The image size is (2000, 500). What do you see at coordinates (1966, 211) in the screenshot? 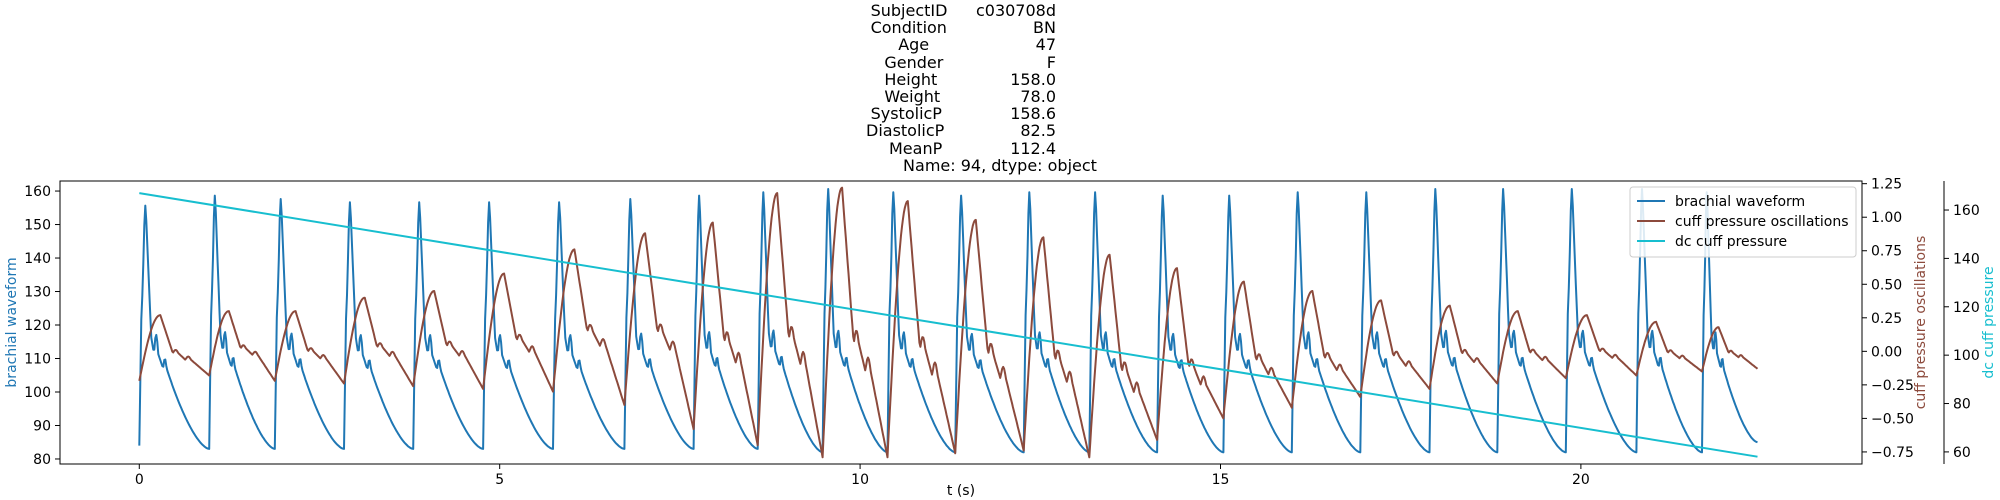
I see `right2-y-tick-label: 160` at bounding box center [1966, 211].